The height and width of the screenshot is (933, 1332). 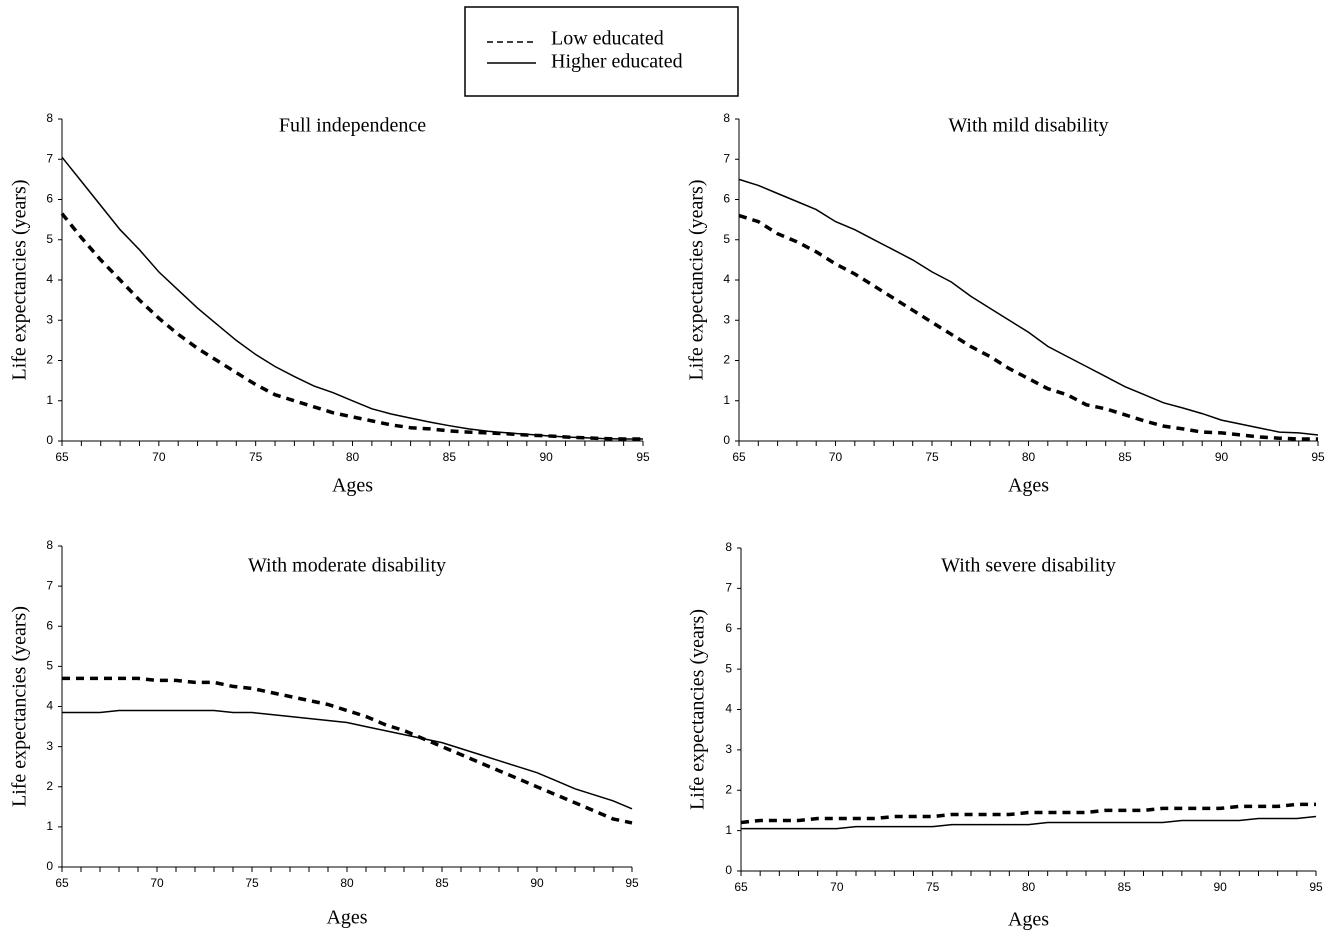 What do you see at coordinates (347, 566) in the screenshot?
I see `chart-title: With moderate disability` at bounding box center [347, 566].